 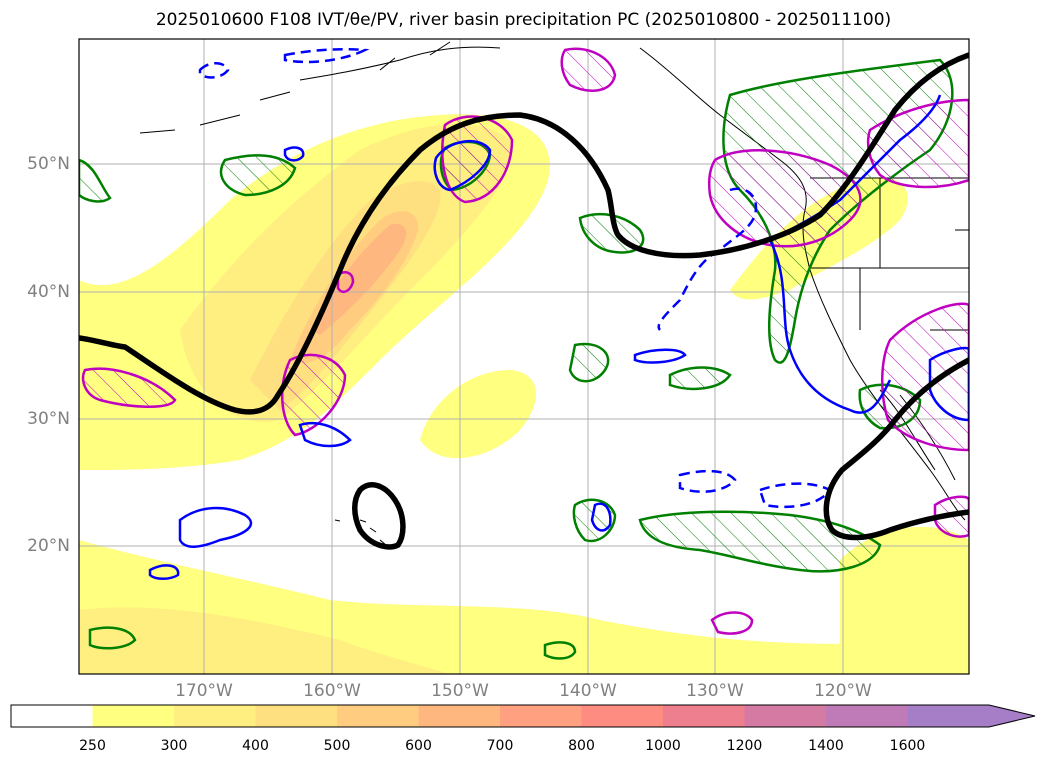 What do you see at coordinates (707, 481) in the screenshot?
I see `blue-contour-dashed-sub` at bounding box center [707, 481].